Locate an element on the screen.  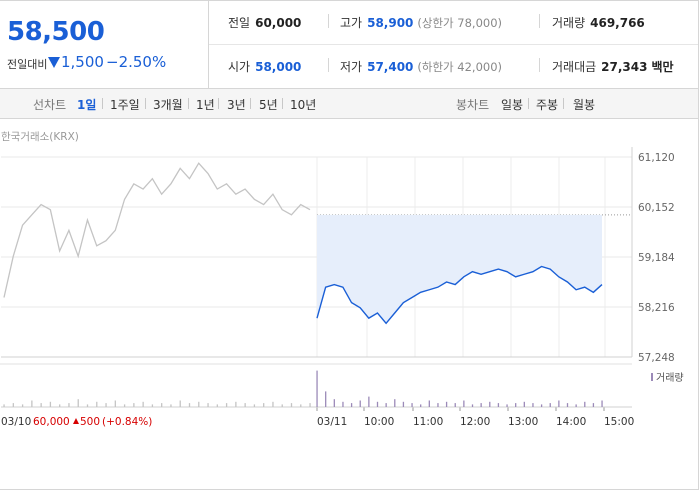
tab-3y: 3년 is located at coordinates (236, 105).